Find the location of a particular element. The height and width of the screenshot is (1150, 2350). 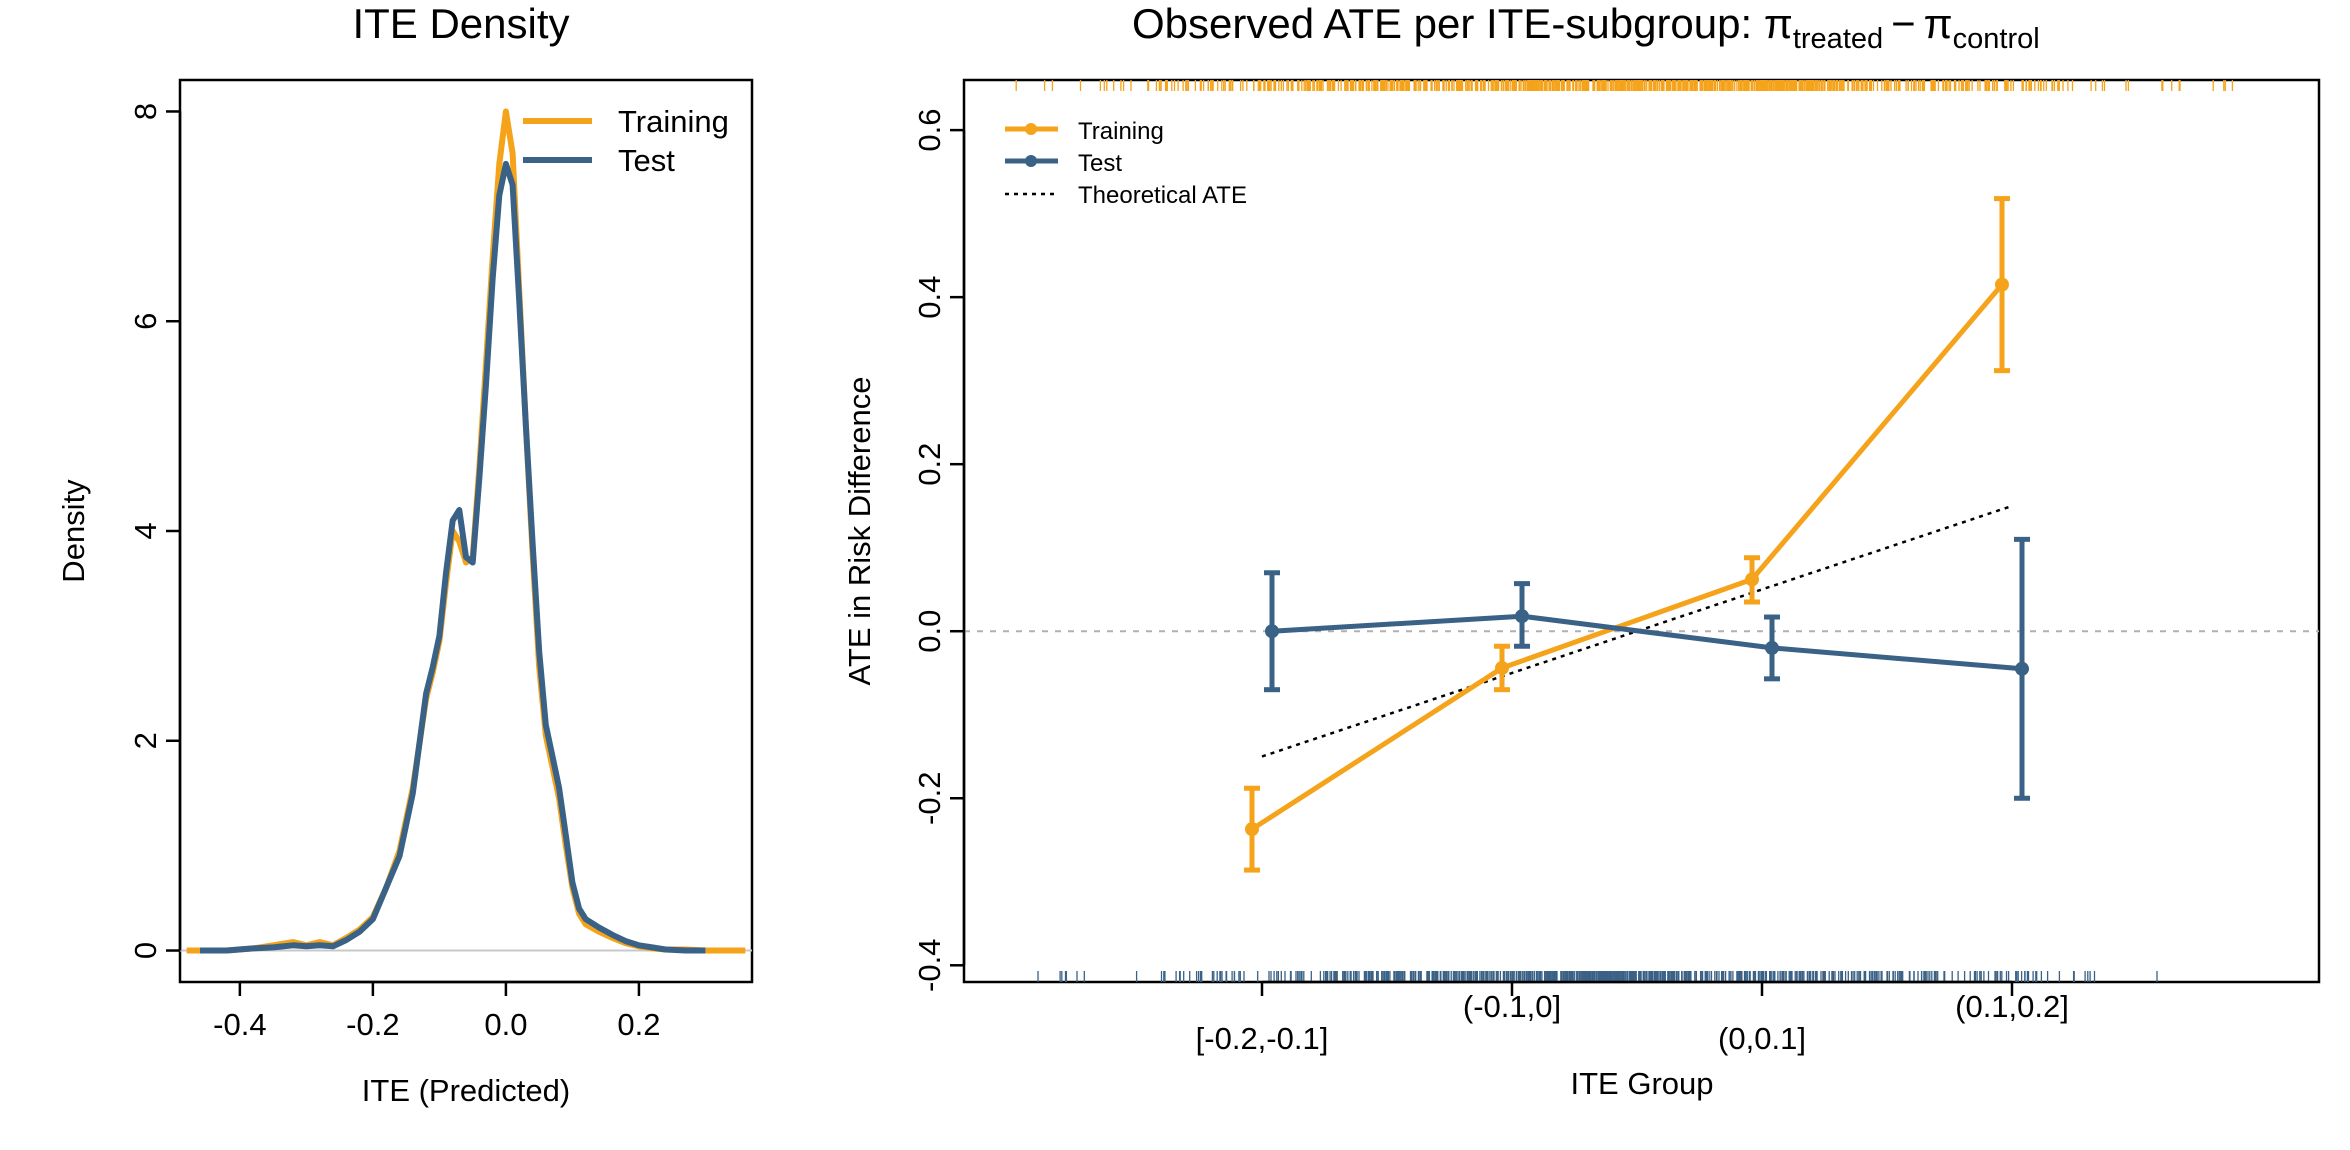

density-x-axis-label: ITE (Predicted) is located at coordinates (466, 1090).